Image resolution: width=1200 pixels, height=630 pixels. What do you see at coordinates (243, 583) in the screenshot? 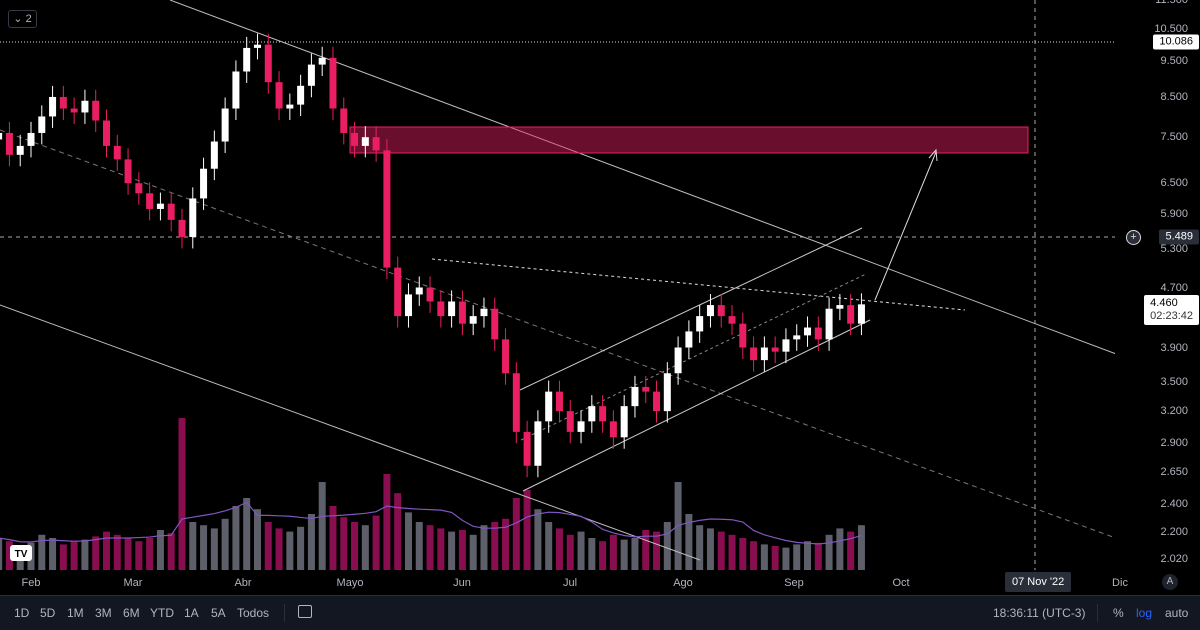
I see `time-tick-label: Abr` at bounding box center [243, 583].